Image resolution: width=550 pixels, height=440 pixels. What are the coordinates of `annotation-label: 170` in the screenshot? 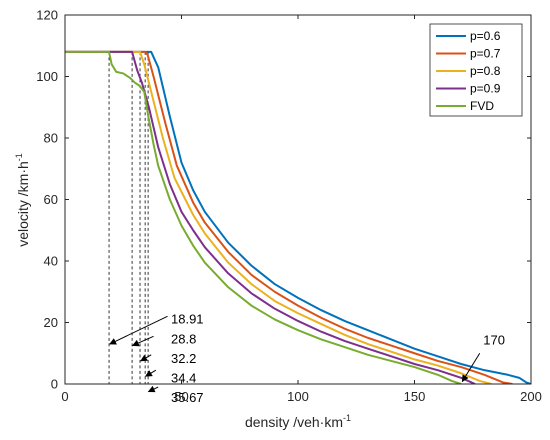 It's located at (494, 340).